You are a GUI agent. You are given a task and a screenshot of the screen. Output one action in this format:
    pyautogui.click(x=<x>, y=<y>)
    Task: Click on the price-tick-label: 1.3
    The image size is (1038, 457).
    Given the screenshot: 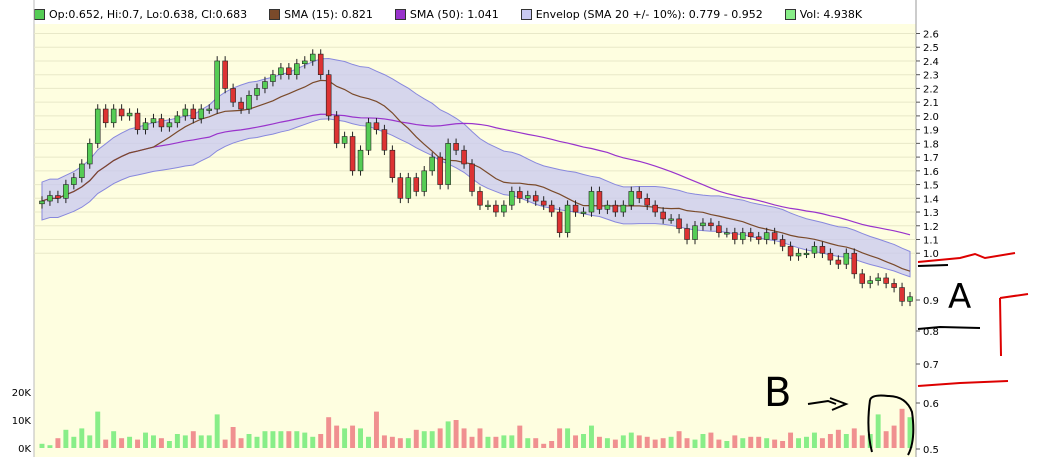 What is the action you would take?
    pyautogui.click(x=931, y=213)
    